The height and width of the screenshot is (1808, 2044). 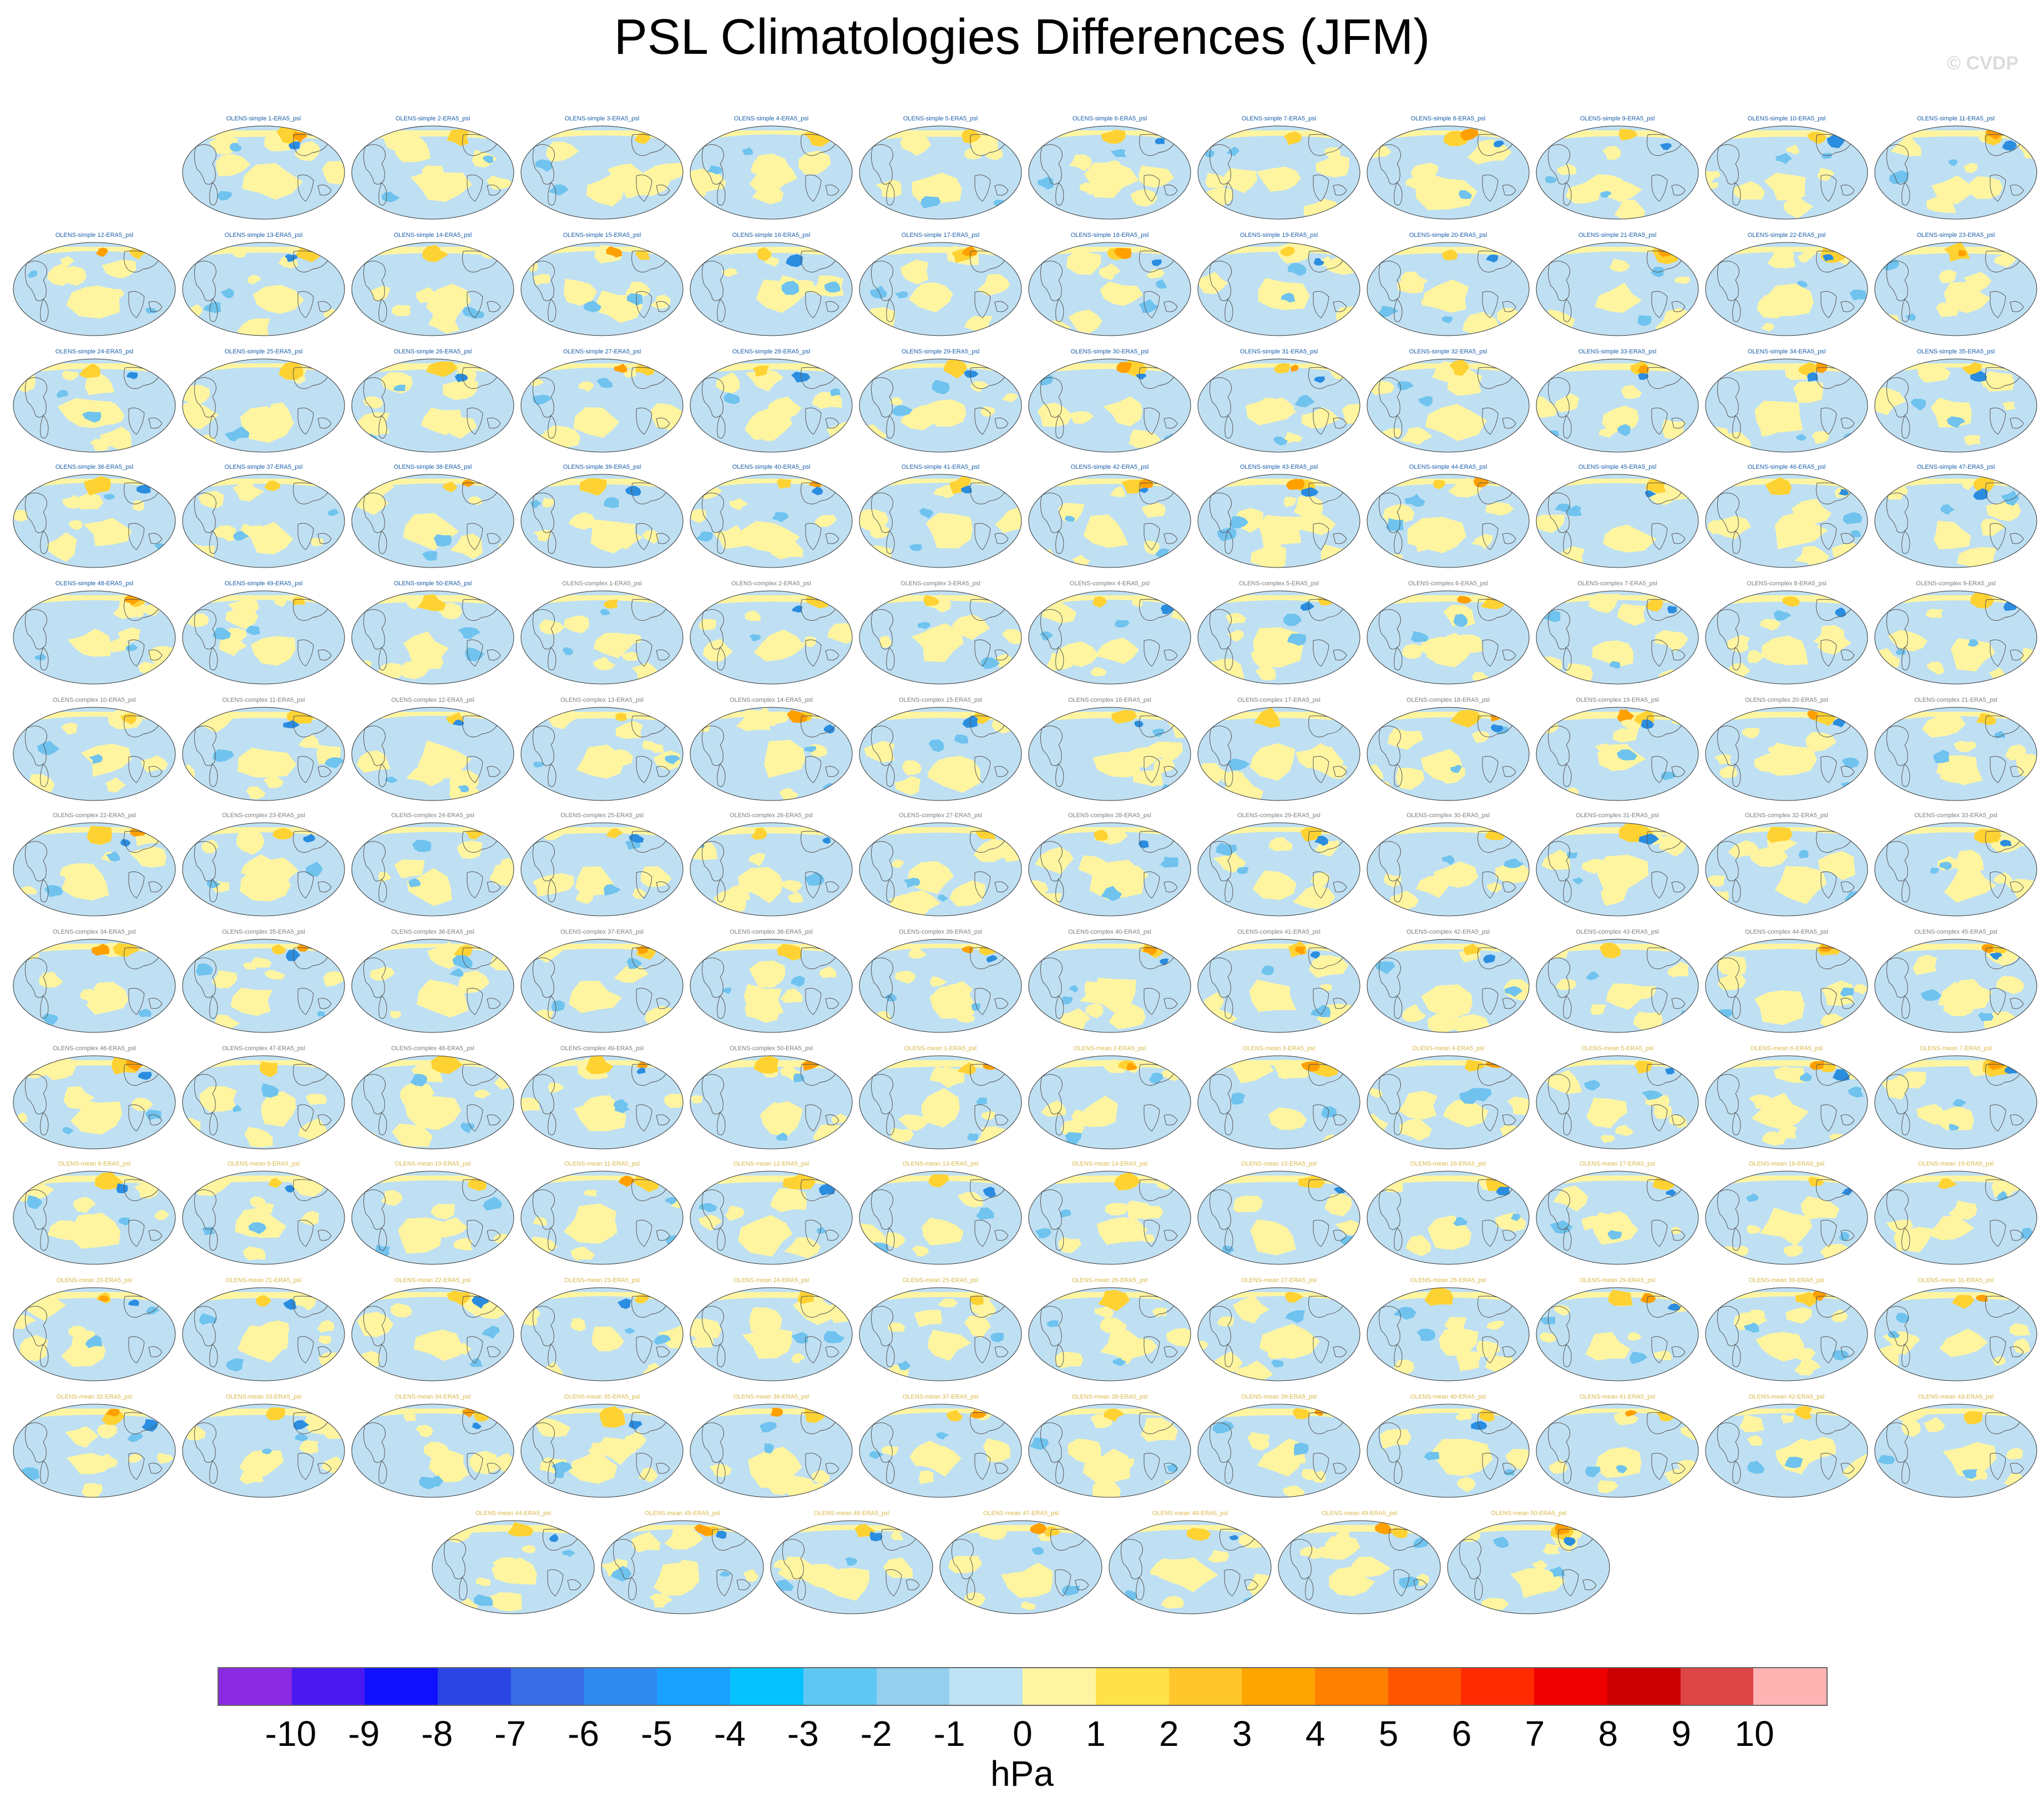 I want to click on map-panel: OLENS-simple 27-ERA5_psl, so click(x=602, y=400).